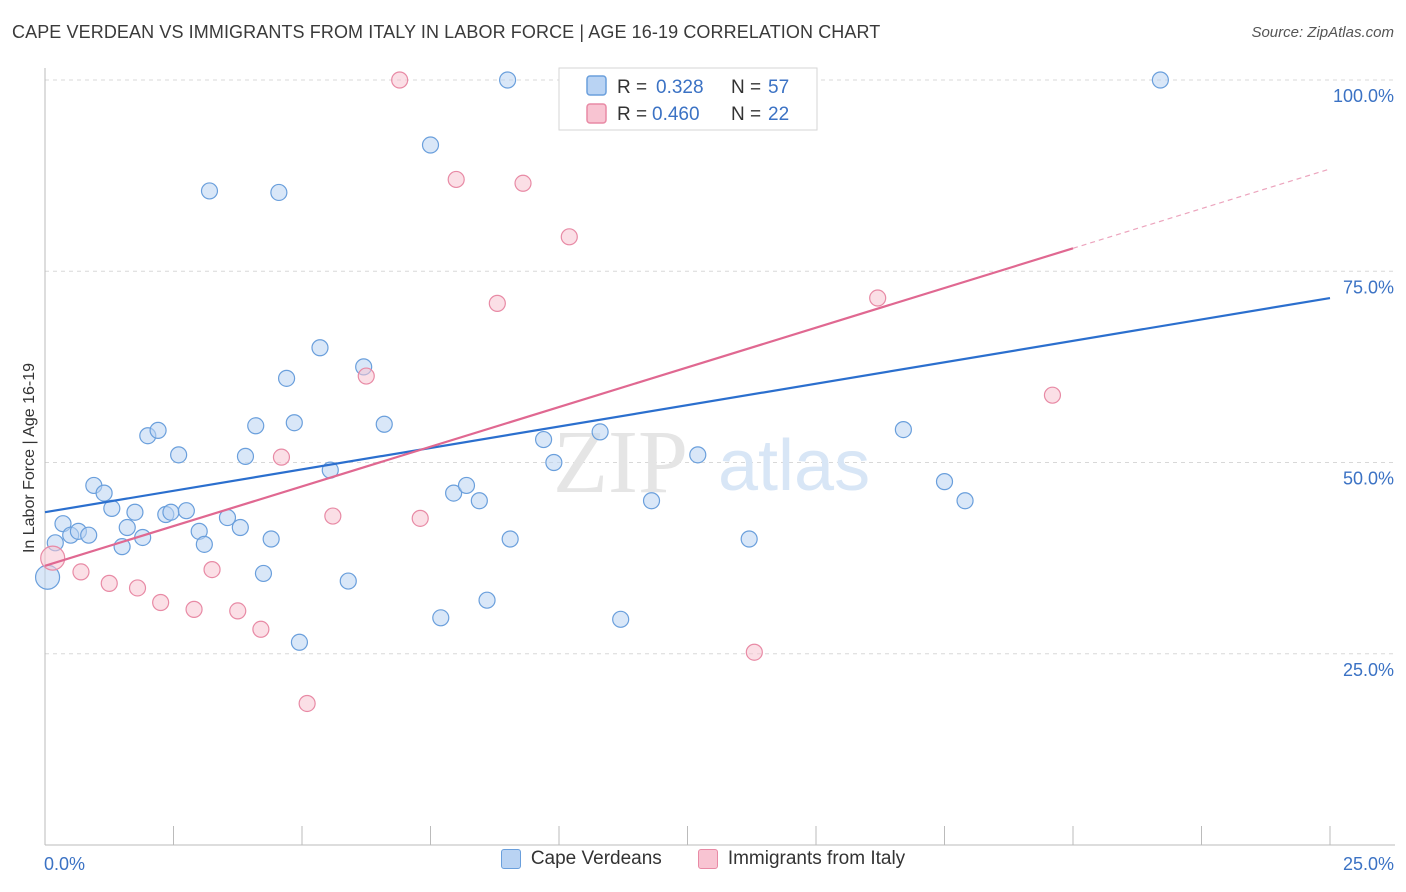  I want to click on stats-n-label-1: N =, so click(748, 87).